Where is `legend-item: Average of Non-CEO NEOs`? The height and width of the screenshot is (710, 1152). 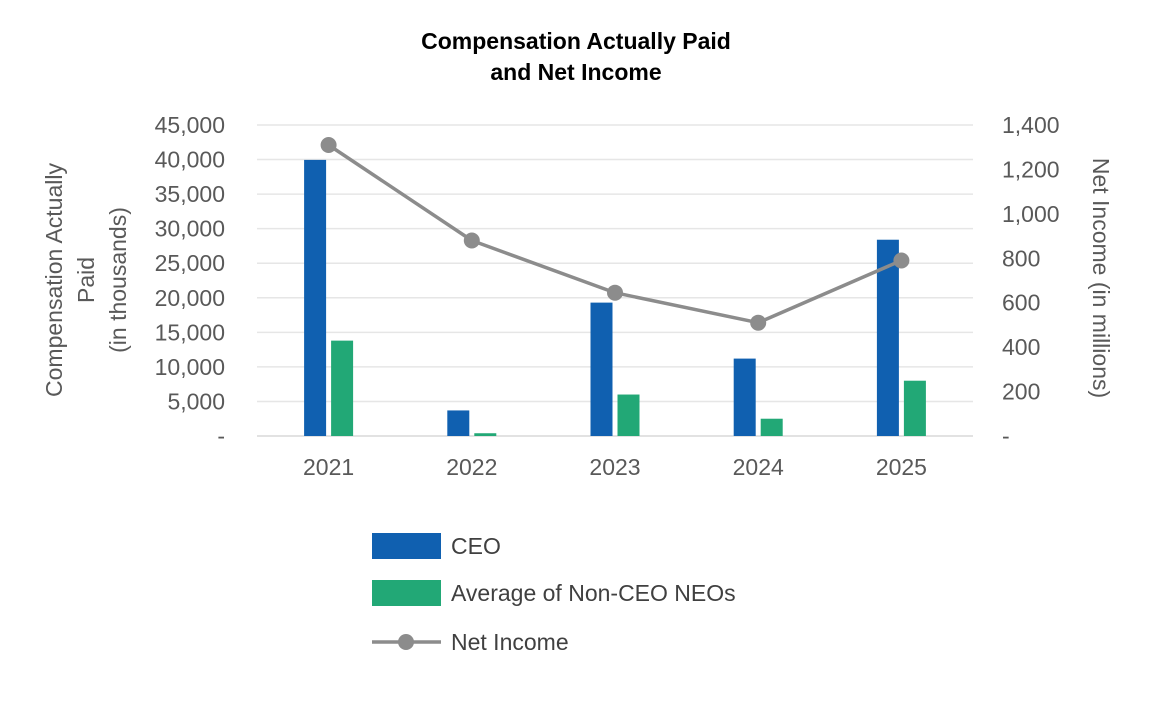 legend-item: Average of Non-CEO NEOs is located at coordinates (554, 593).